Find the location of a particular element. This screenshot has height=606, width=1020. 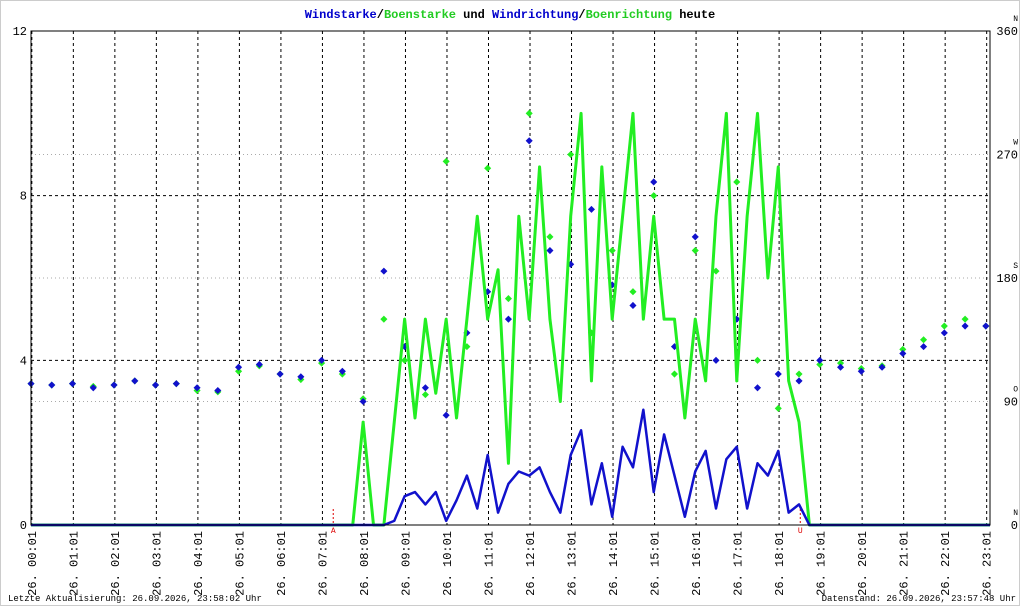

y2-direction-label: W is located at coordinates (1015, 143).